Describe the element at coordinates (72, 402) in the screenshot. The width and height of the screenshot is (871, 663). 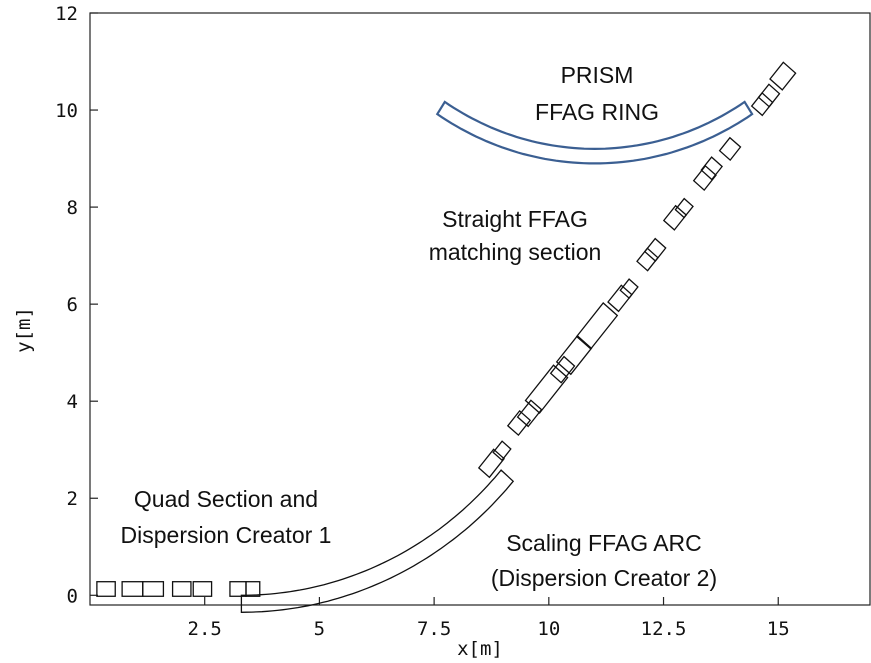
I see `y-tick-label: 4` at that location.